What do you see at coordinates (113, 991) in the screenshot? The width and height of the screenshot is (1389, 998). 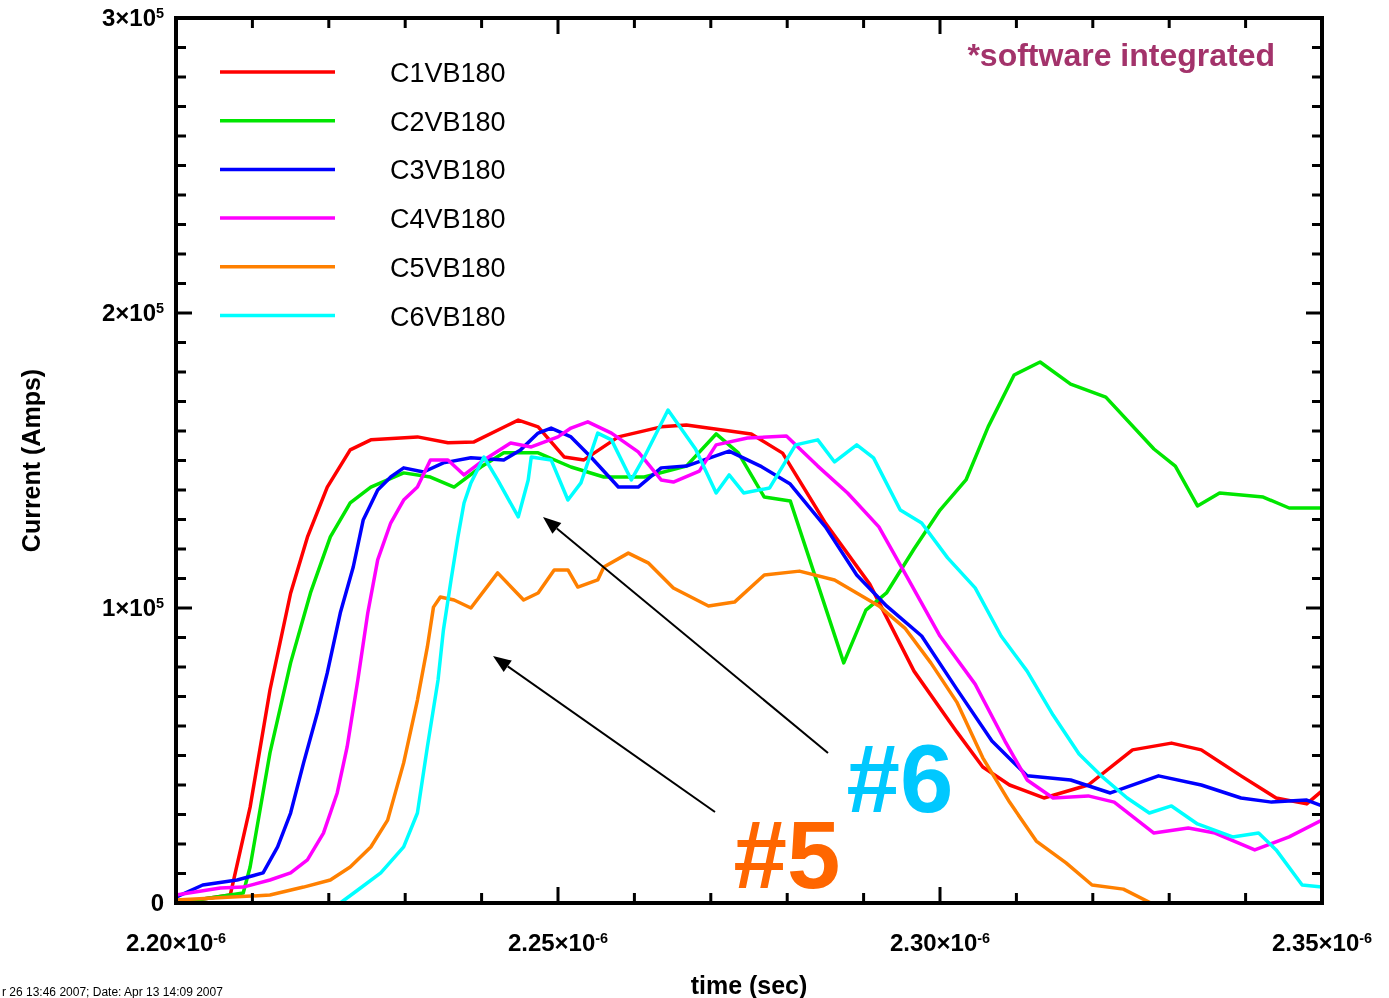 I see `text: r 26 13:46 2007; Date: Apr 13 14:09 2007` at bounding box center [113, 991].